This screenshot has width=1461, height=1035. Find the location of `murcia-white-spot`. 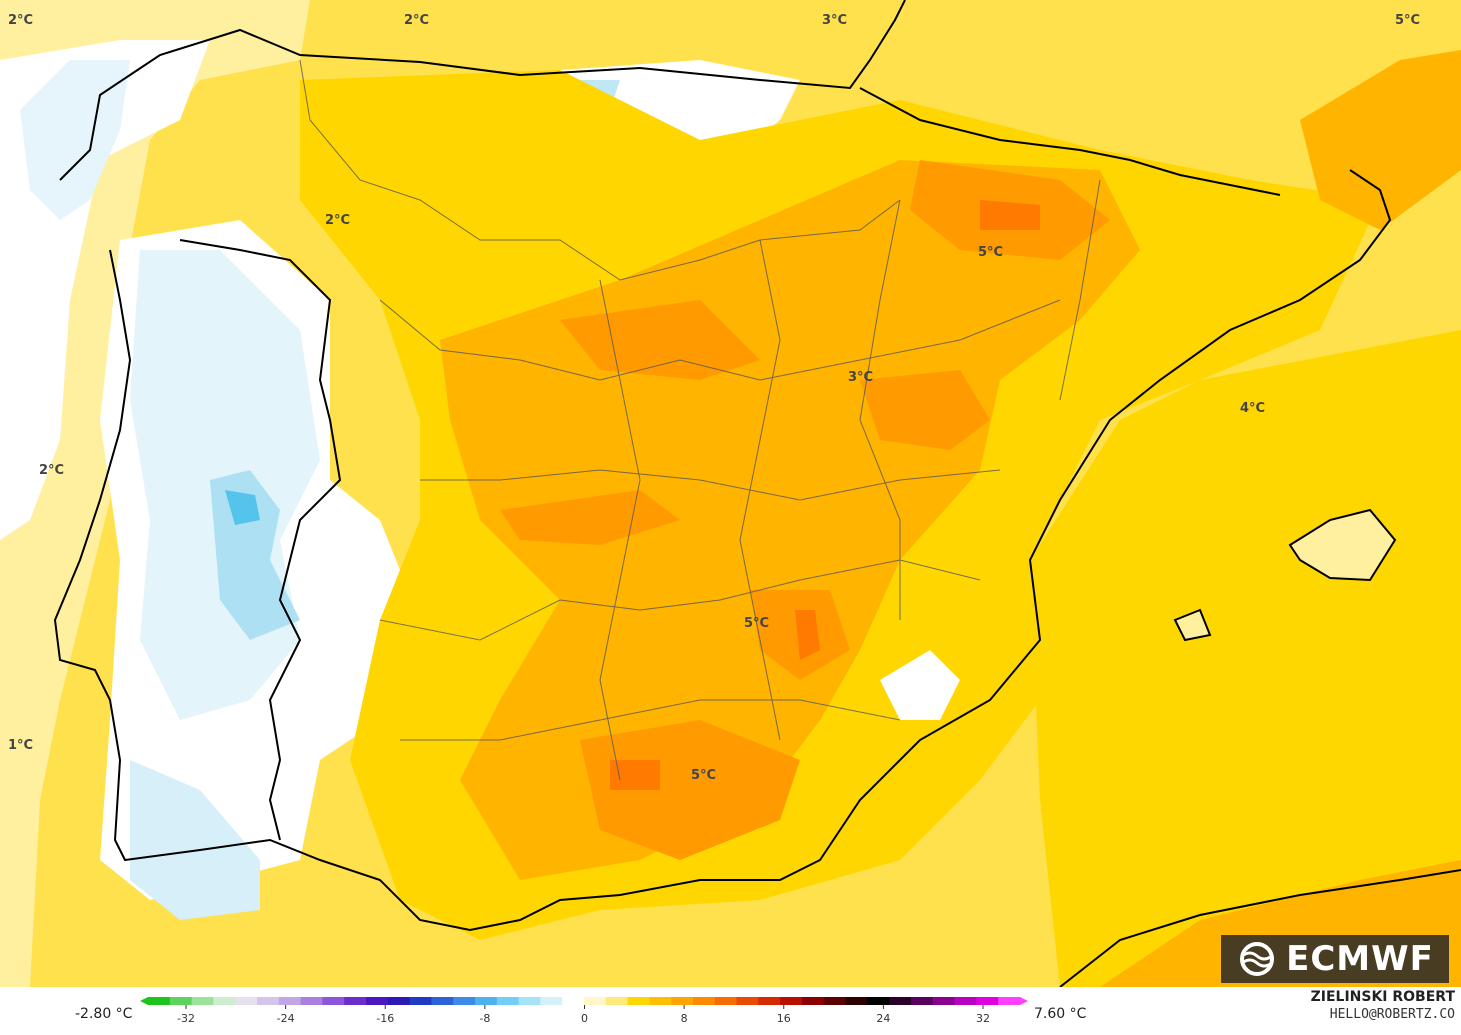

murcia-white-spot is located at coordinates (920, 685).